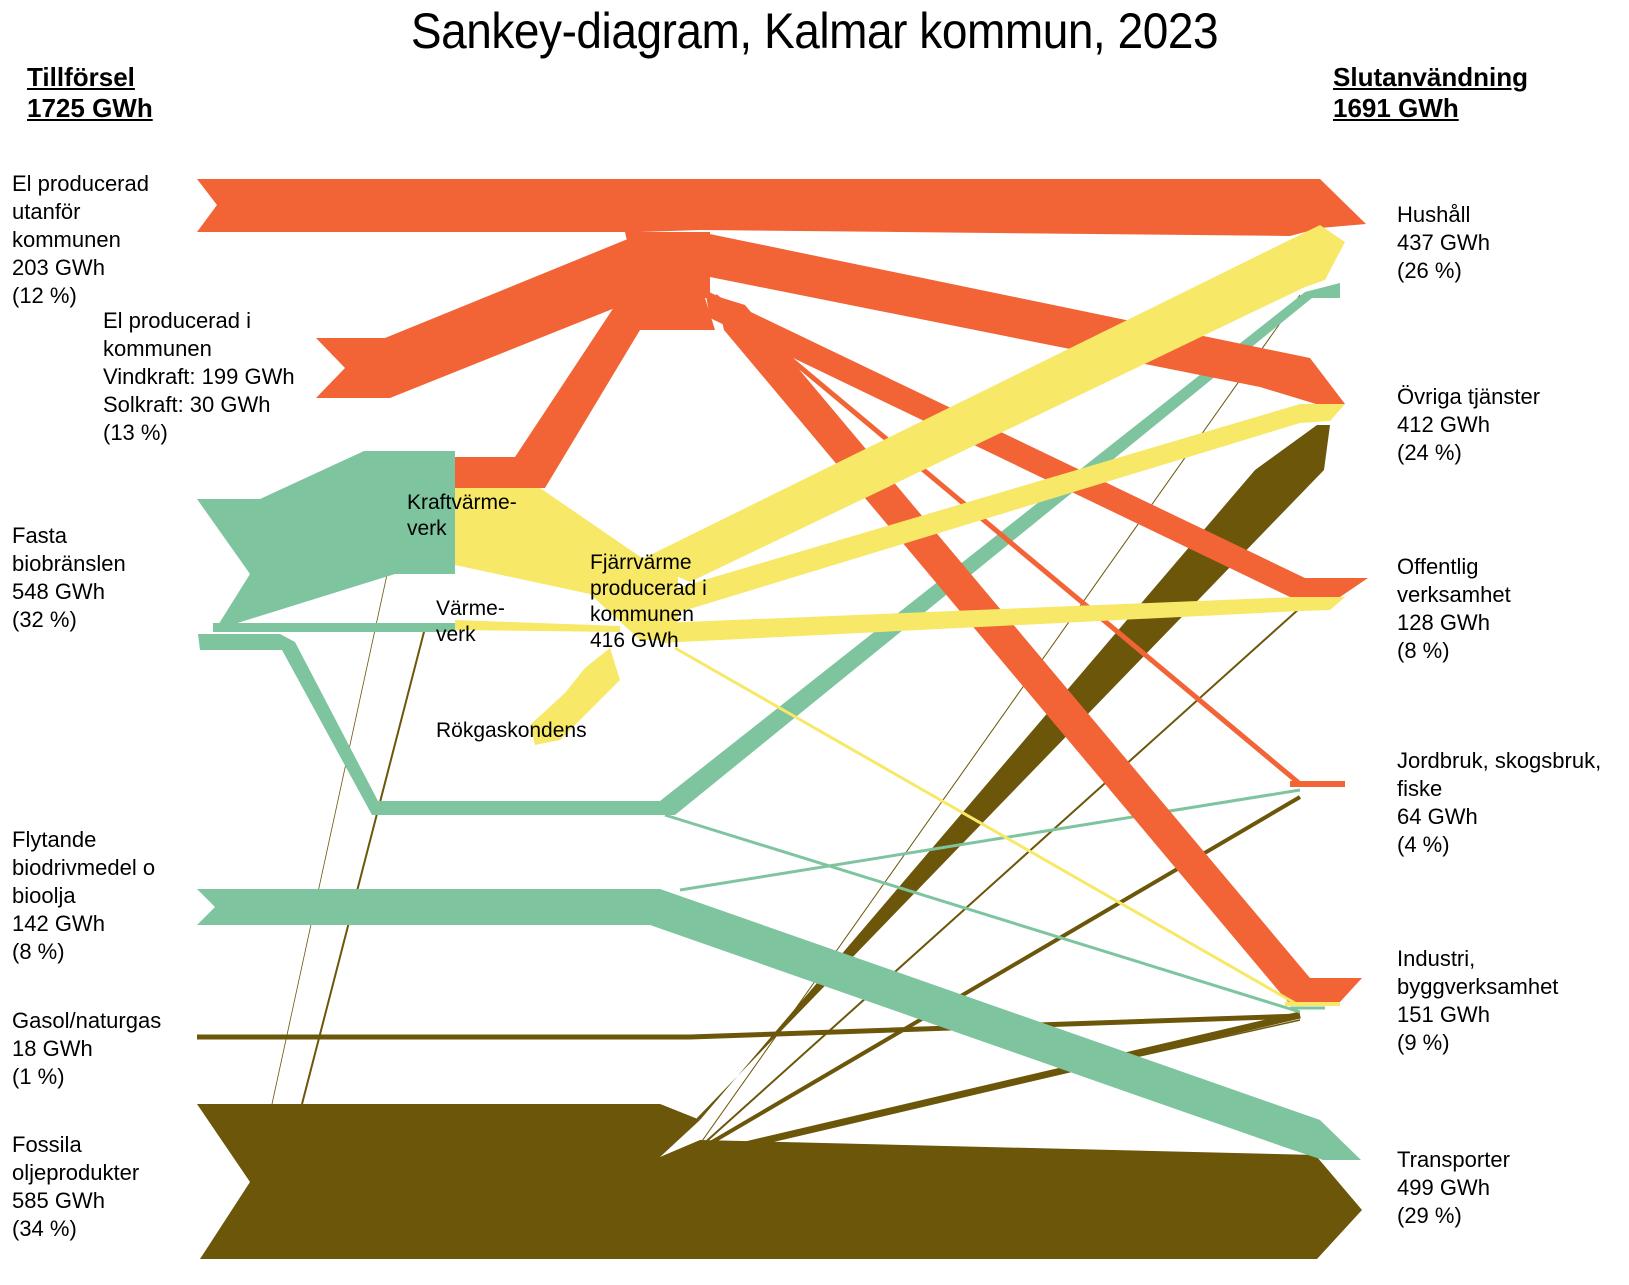 This screenshot has height=1285, width=1629. What do you see at coordinates (537, 626) in the screenshot?
I see `heatplant-heat-out` at bounding box center [537, 626].